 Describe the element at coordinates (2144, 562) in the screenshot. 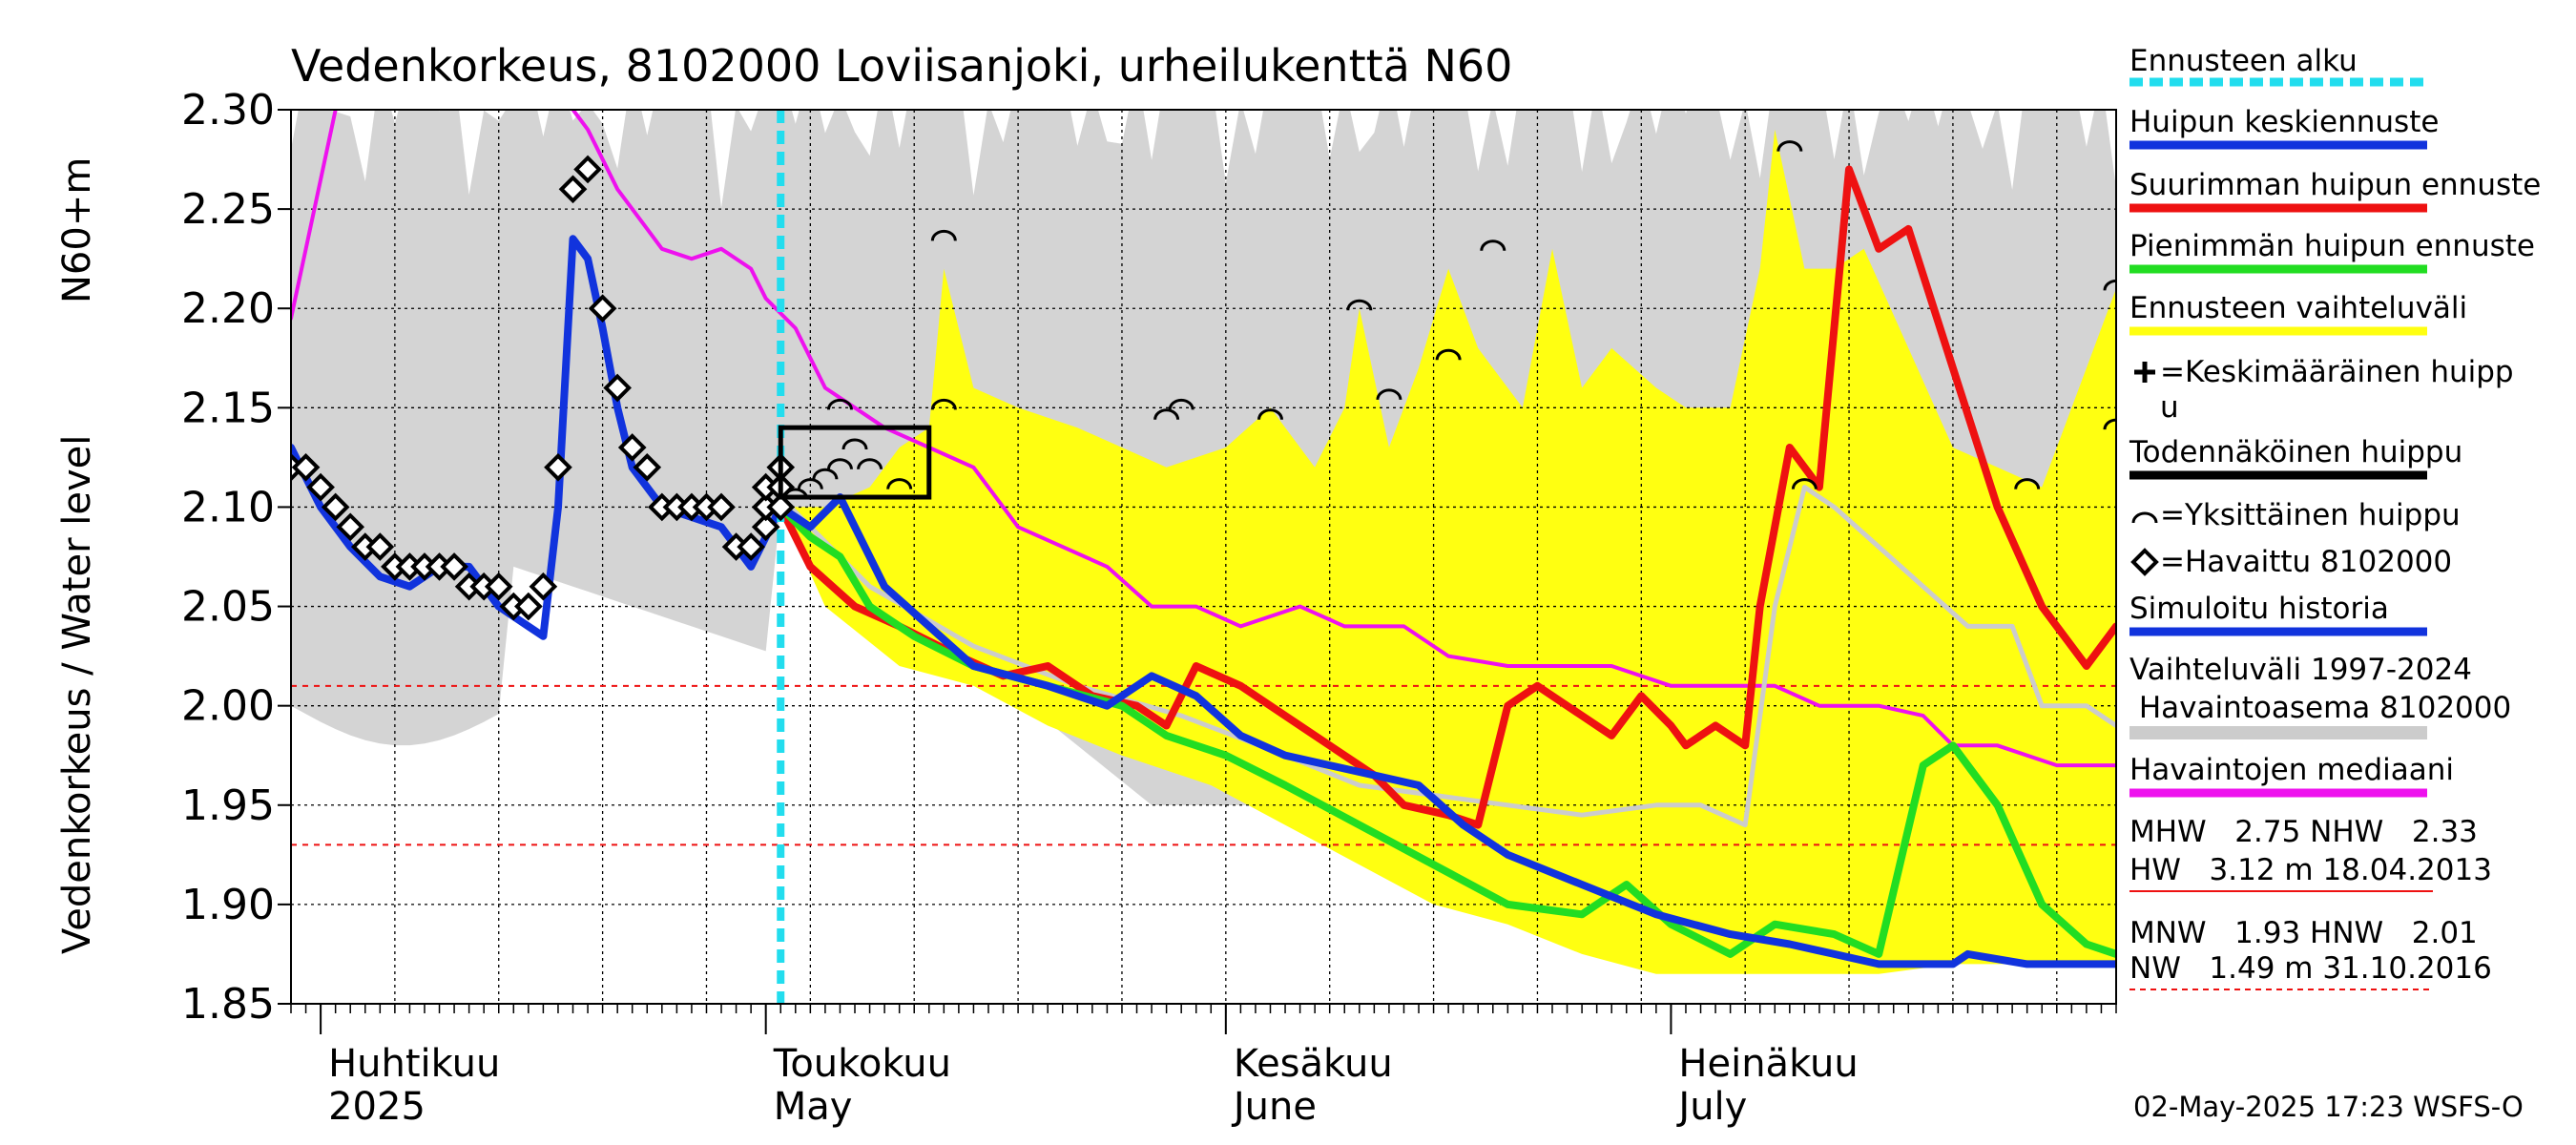

I see `legend-symbol-diamond` at that location.